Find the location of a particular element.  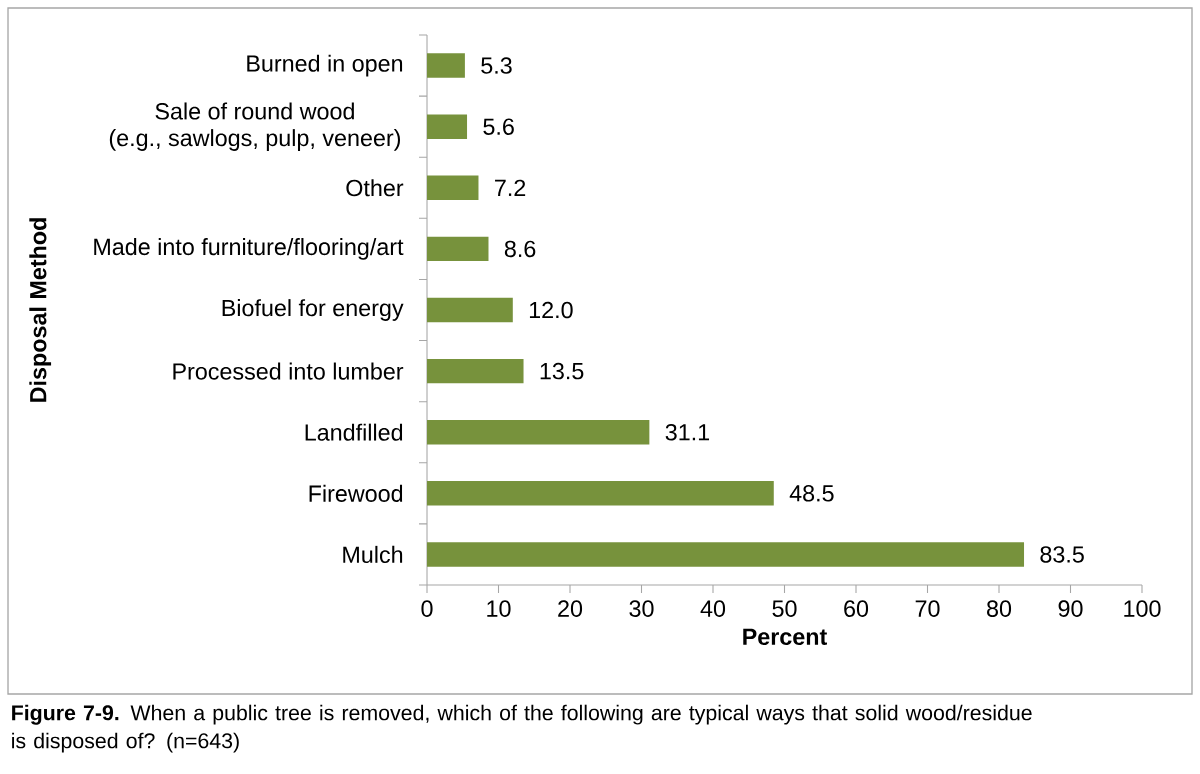

y-tick-label: Biofuel for energy is located at coordinates (313, 310).